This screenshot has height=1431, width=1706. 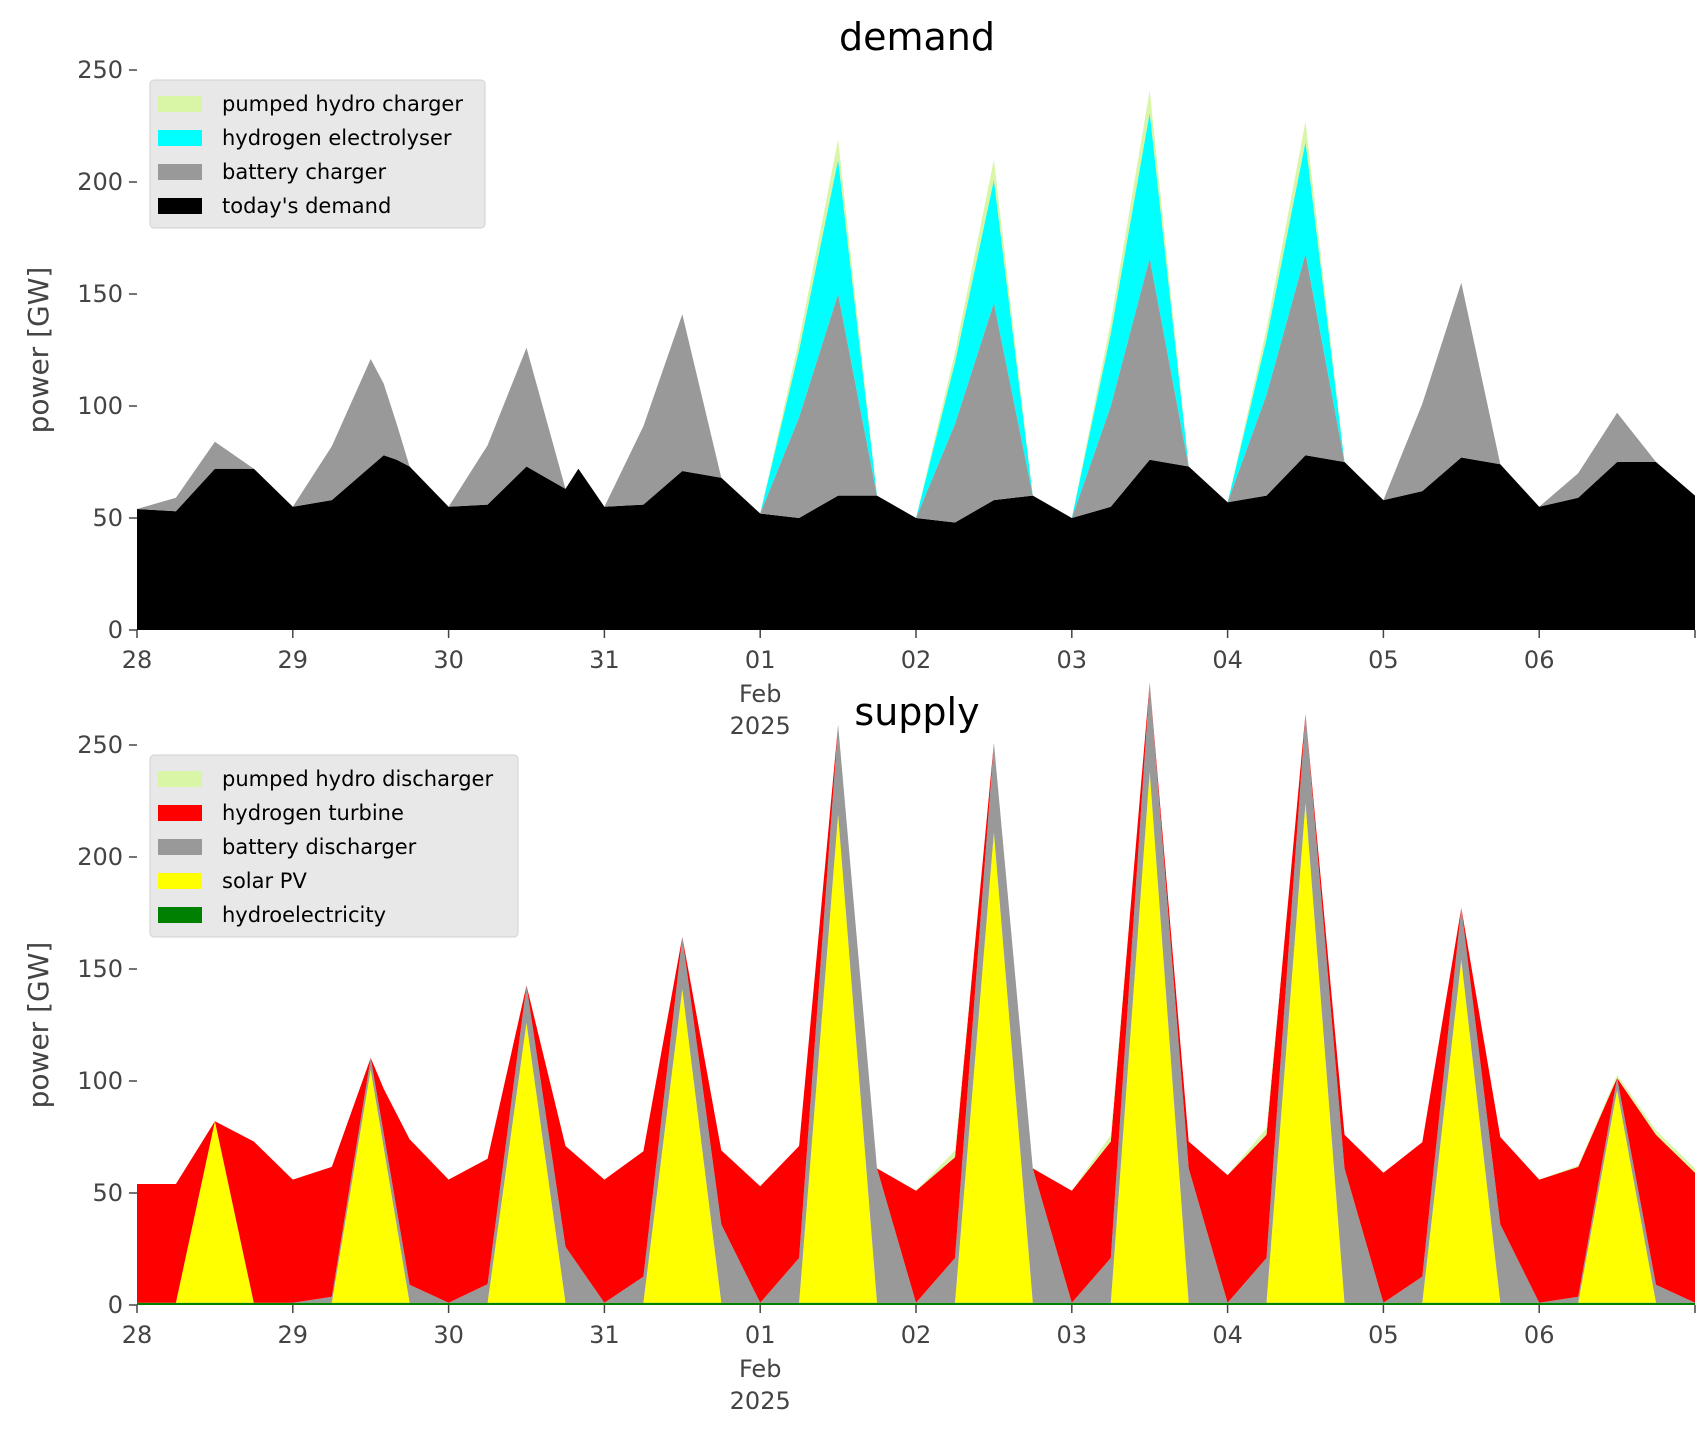 What do you see at coordinates (180, 206) in the screenshot?
I see `legend-swatch-today-s-demand` at bounding box center [180, 206].